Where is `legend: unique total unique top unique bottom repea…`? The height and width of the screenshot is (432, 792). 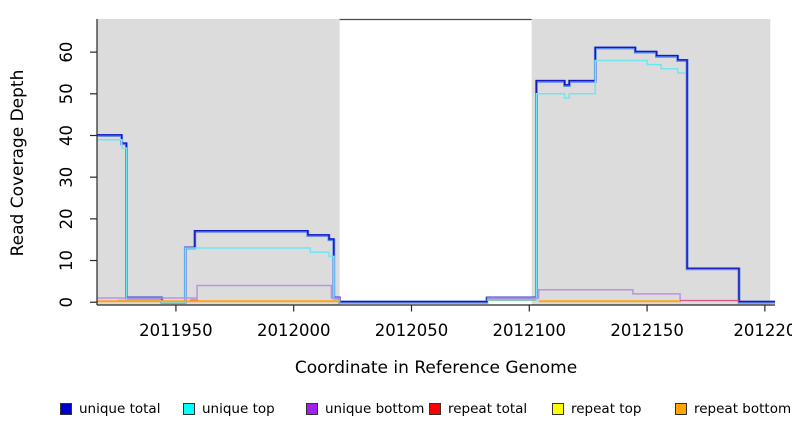
legend: unique total unique top unique bottom repea… is located at coordinates (396, 410).